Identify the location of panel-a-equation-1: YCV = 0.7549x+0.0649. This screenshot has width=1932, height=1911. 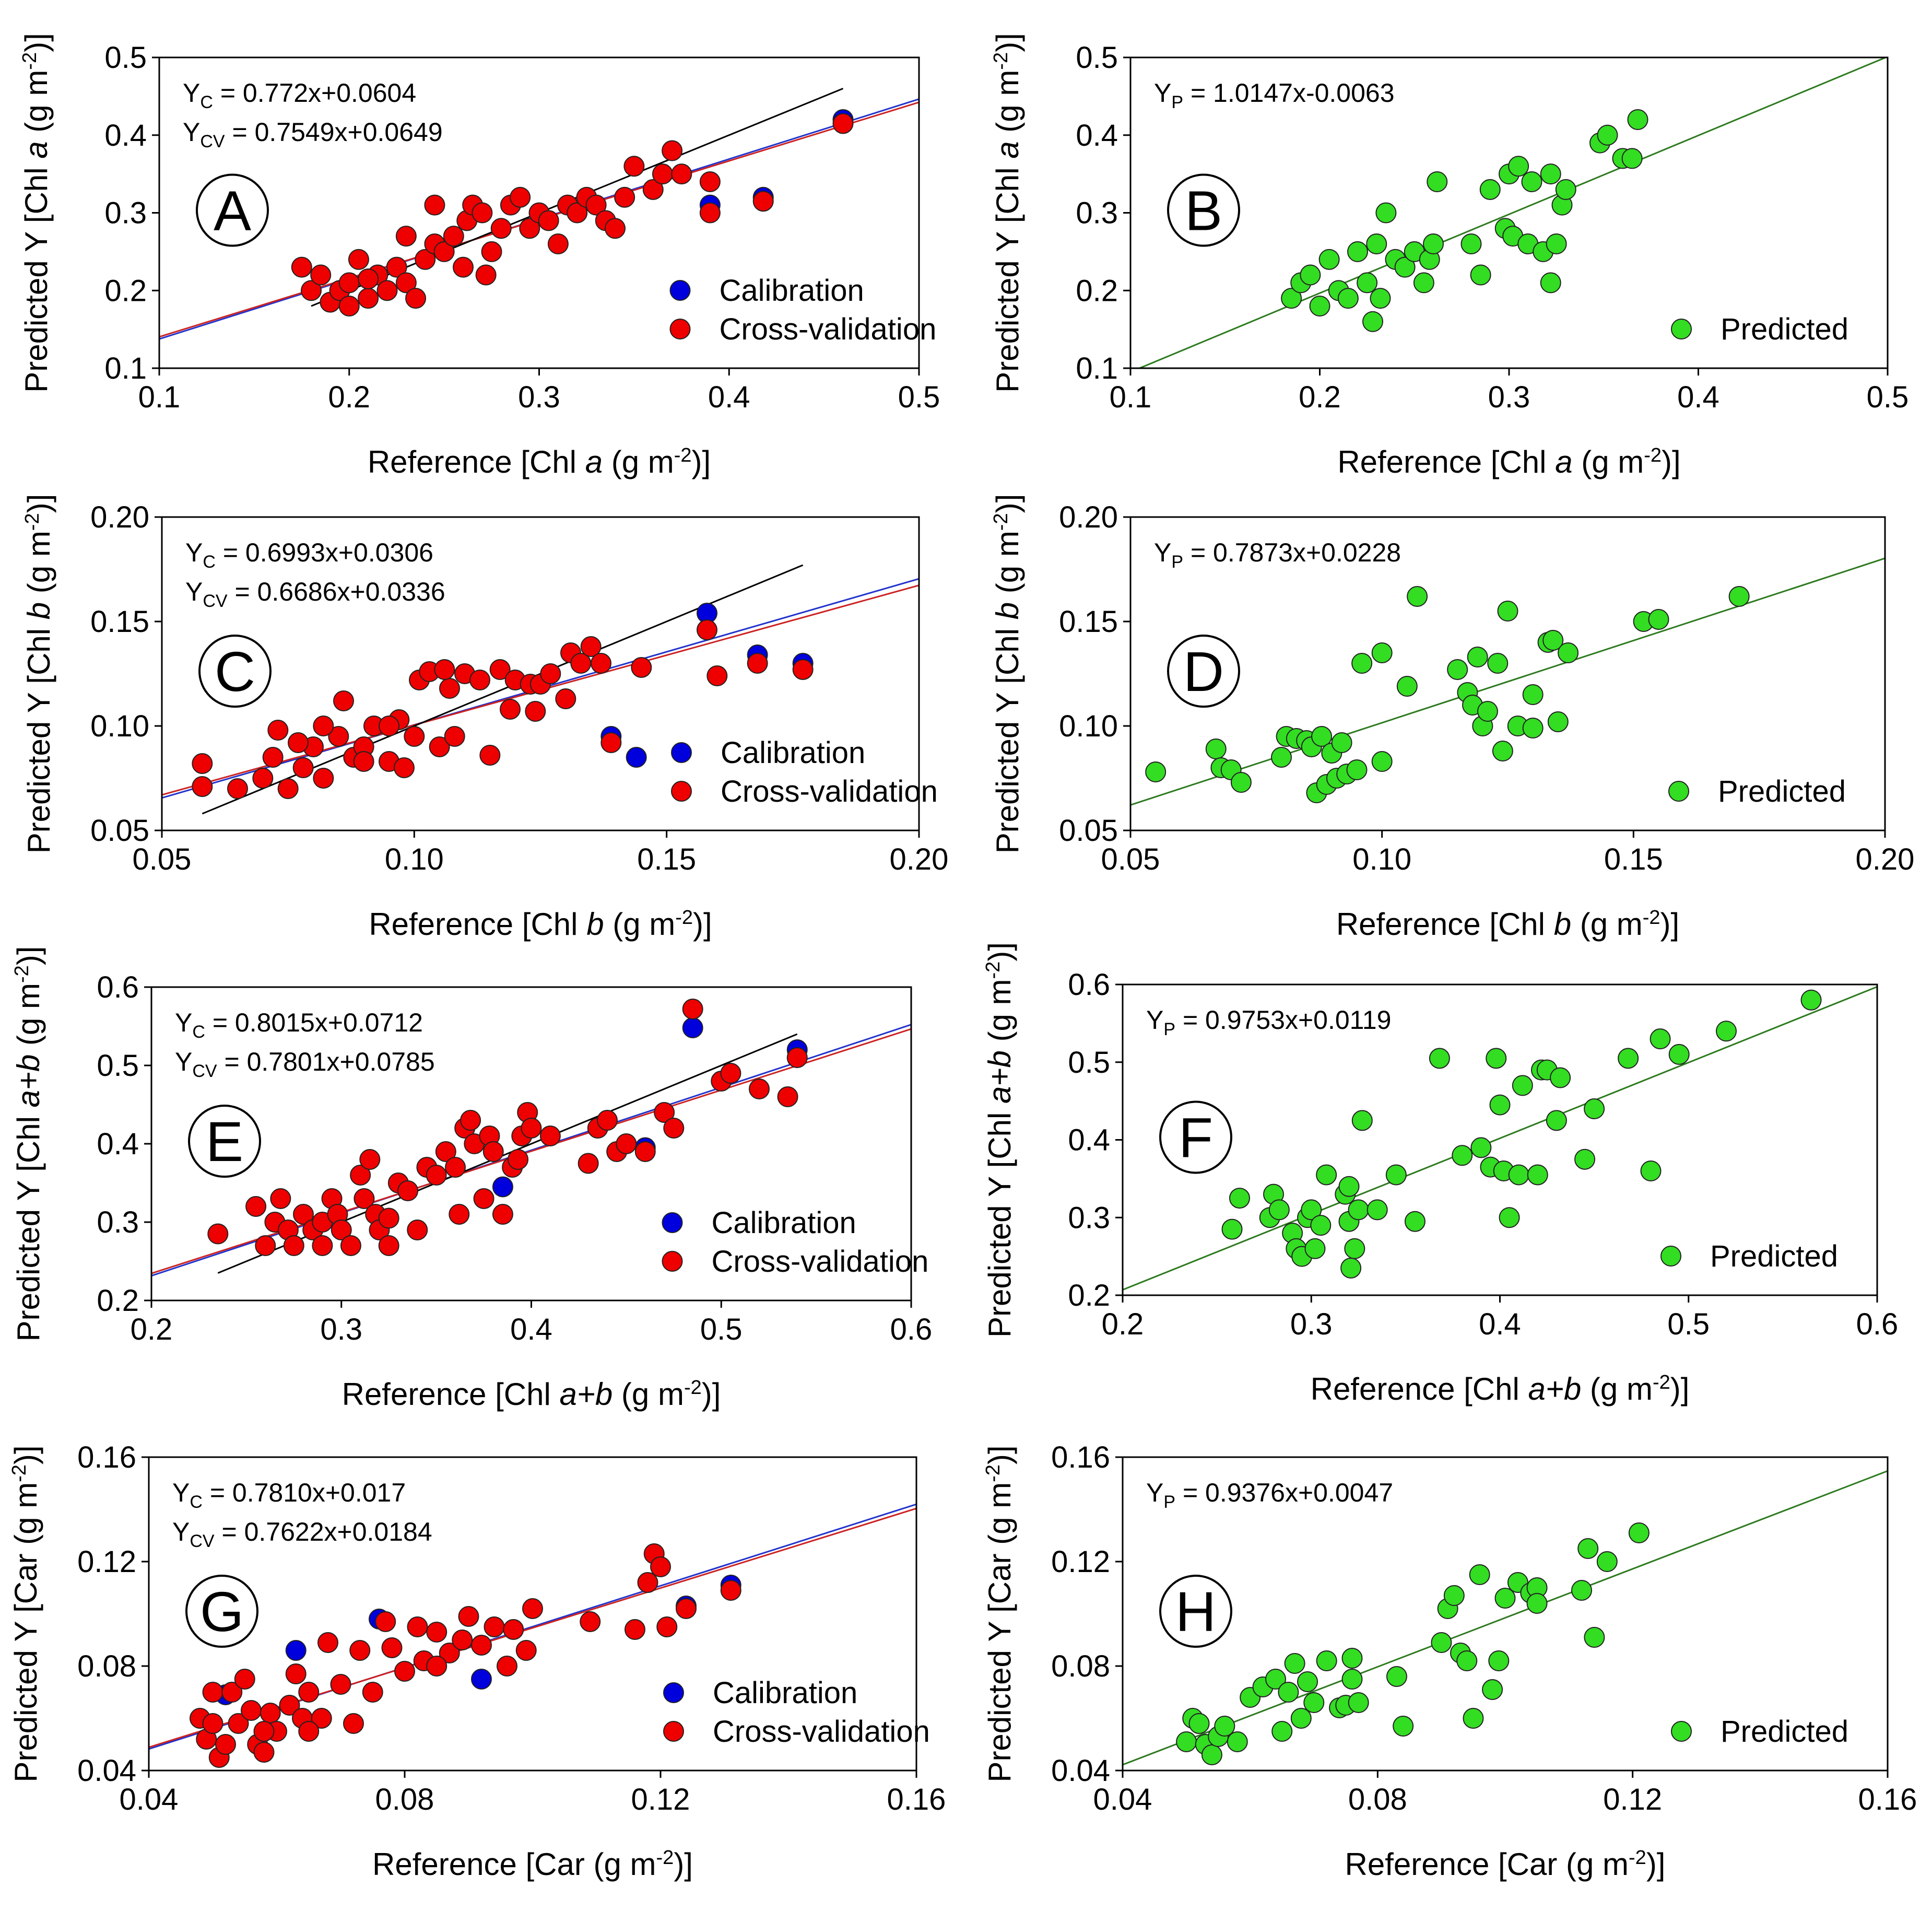
(313, 134).